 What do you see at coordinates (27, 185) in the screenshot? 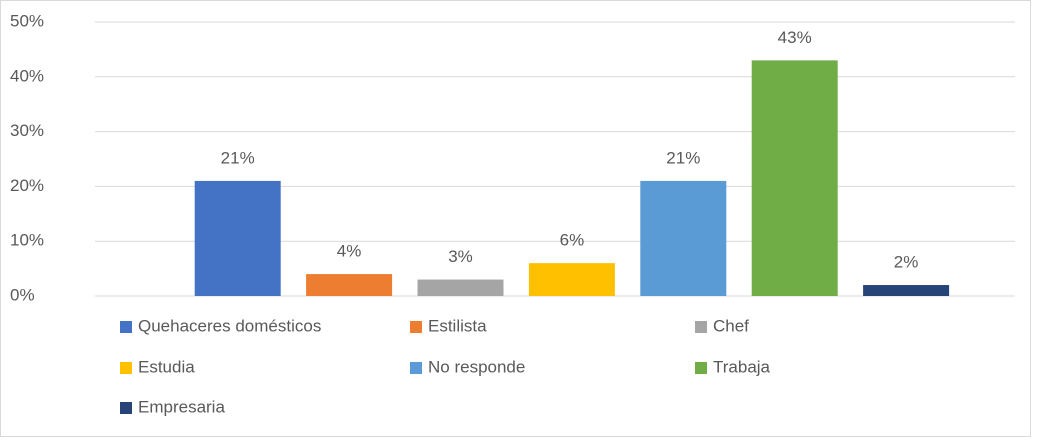
I see `y-tick-label: 20%` at bounding box center [27, 185].